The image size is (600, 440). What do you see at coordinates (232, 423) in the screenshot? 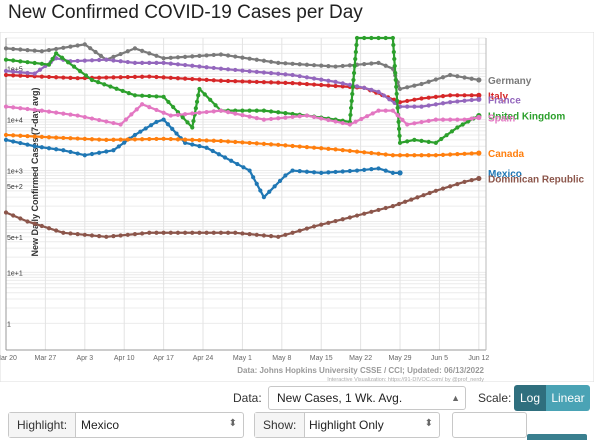
I see `chevron-down-icon: ⬍` at bounding box center [232, 423].